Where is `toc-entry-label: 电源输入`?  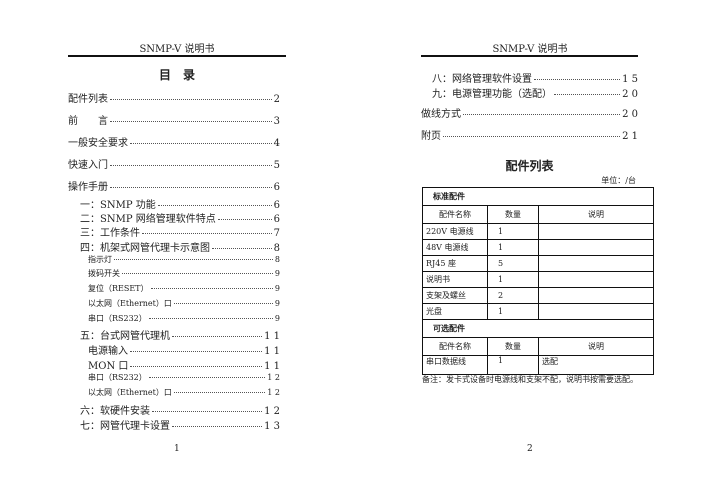
toc-entry-label: 电源输入 is located at coordinates (108, 351).